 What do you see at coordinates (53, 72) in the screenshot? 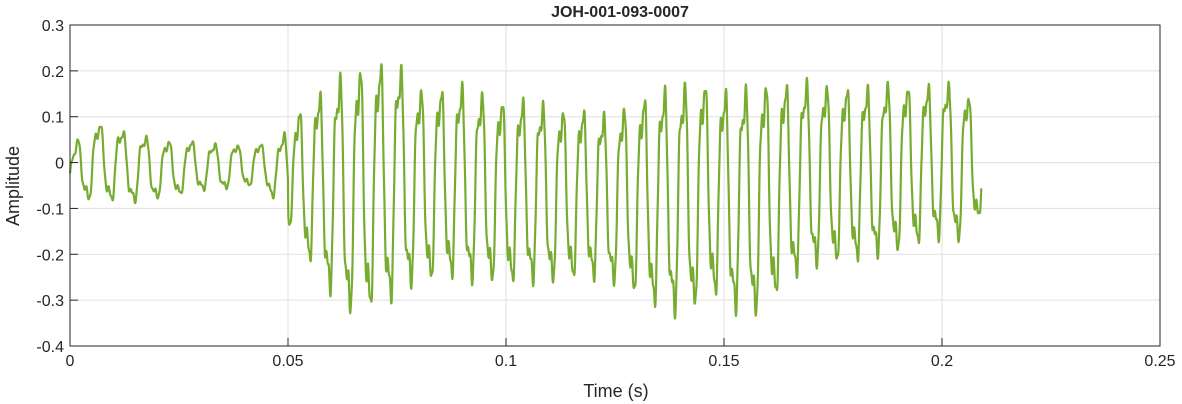
I see `y-tick-label: 0.2` at bounding box center [53, 72].